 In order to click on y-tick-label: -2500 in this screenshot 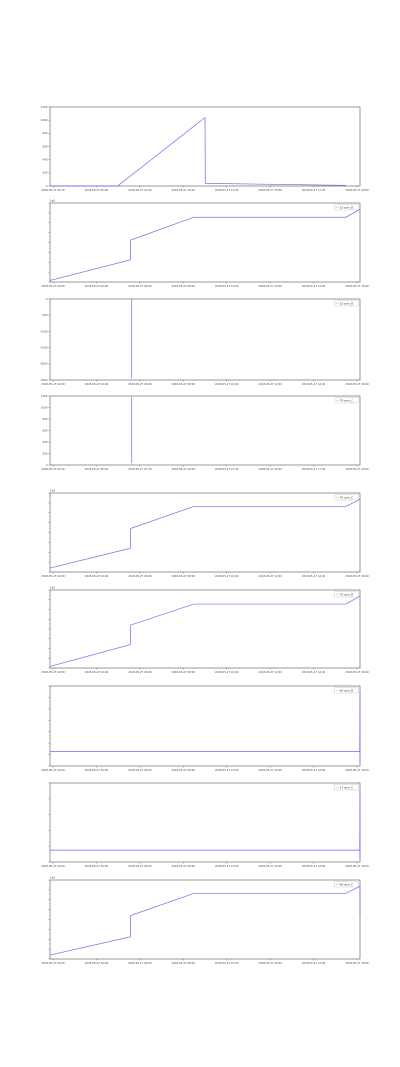, I will do `click(44, 380)`.